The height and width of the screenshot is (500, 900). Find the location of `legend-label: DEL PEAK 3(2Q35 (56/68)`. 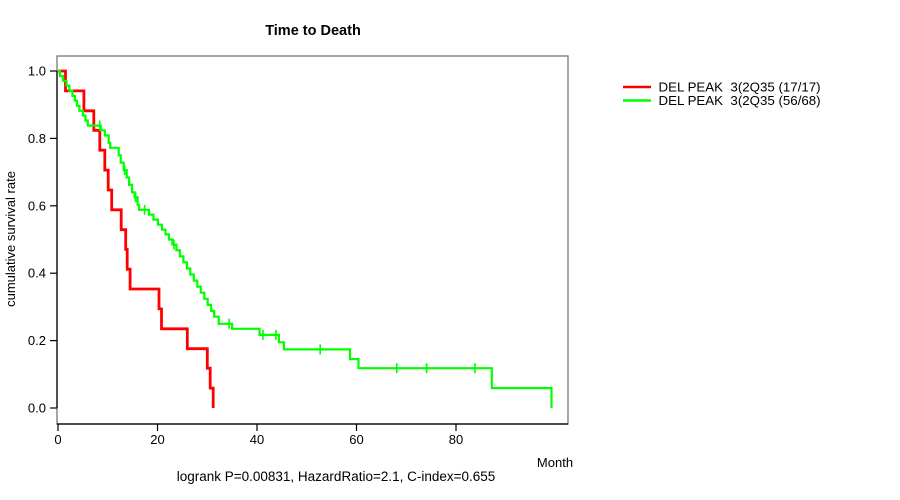

legend-label: DEL PEAK 3(2Q35 (56/68) is located at coordinates (740, 100).